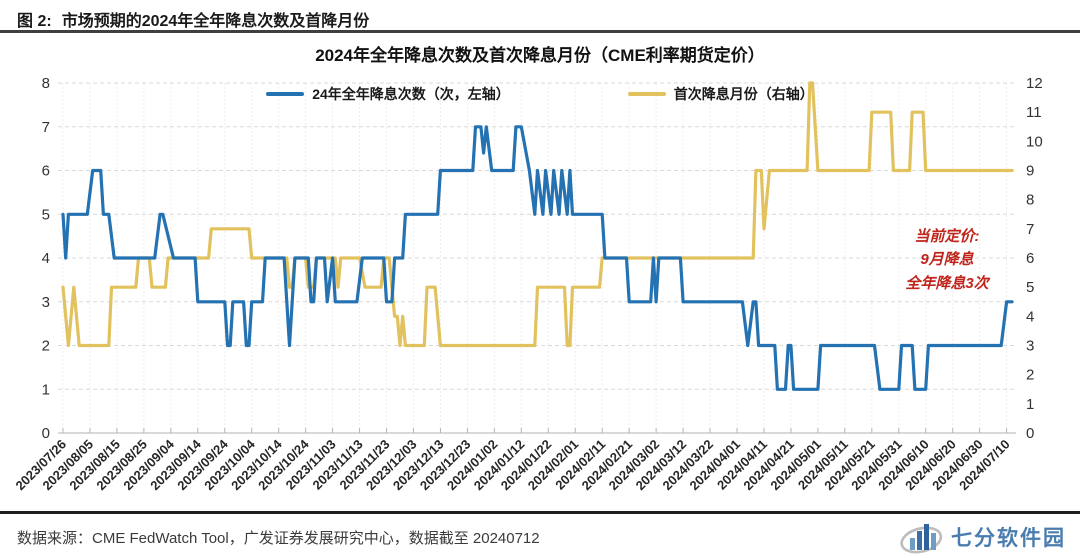 The width and height of the screenshot is (1080, 558). I want to click on annotation-line-2: 9月降息, so click(947, 260).